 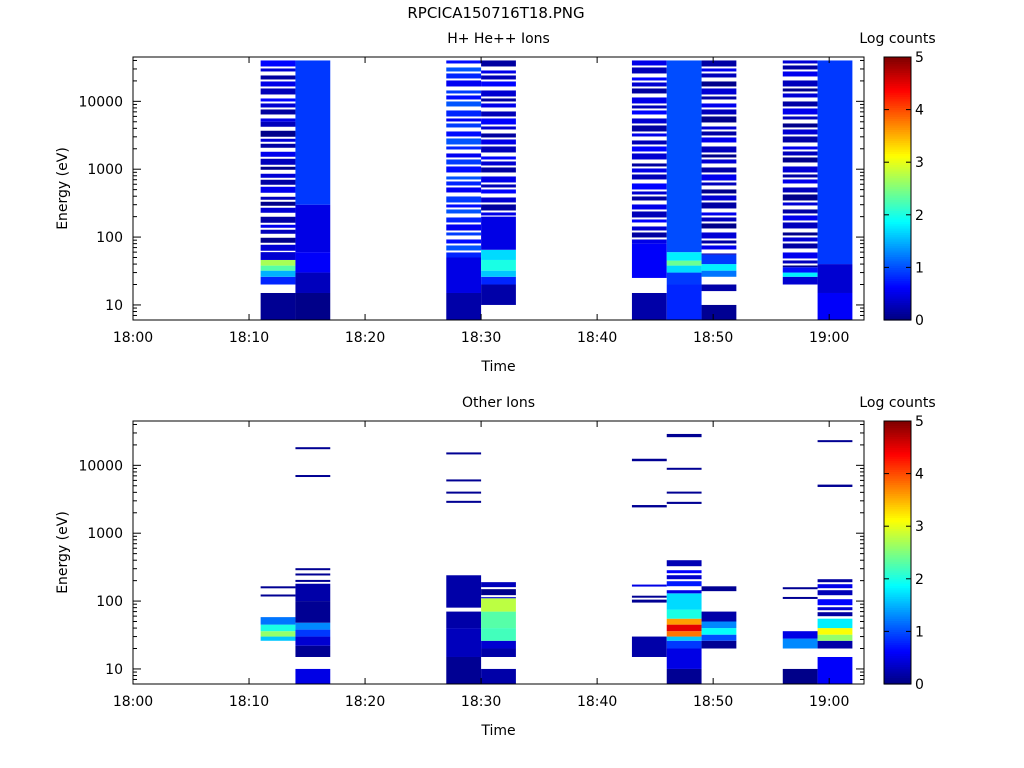 I want to click on colorbar-tick-label: 3, so click(x=919, y=527).